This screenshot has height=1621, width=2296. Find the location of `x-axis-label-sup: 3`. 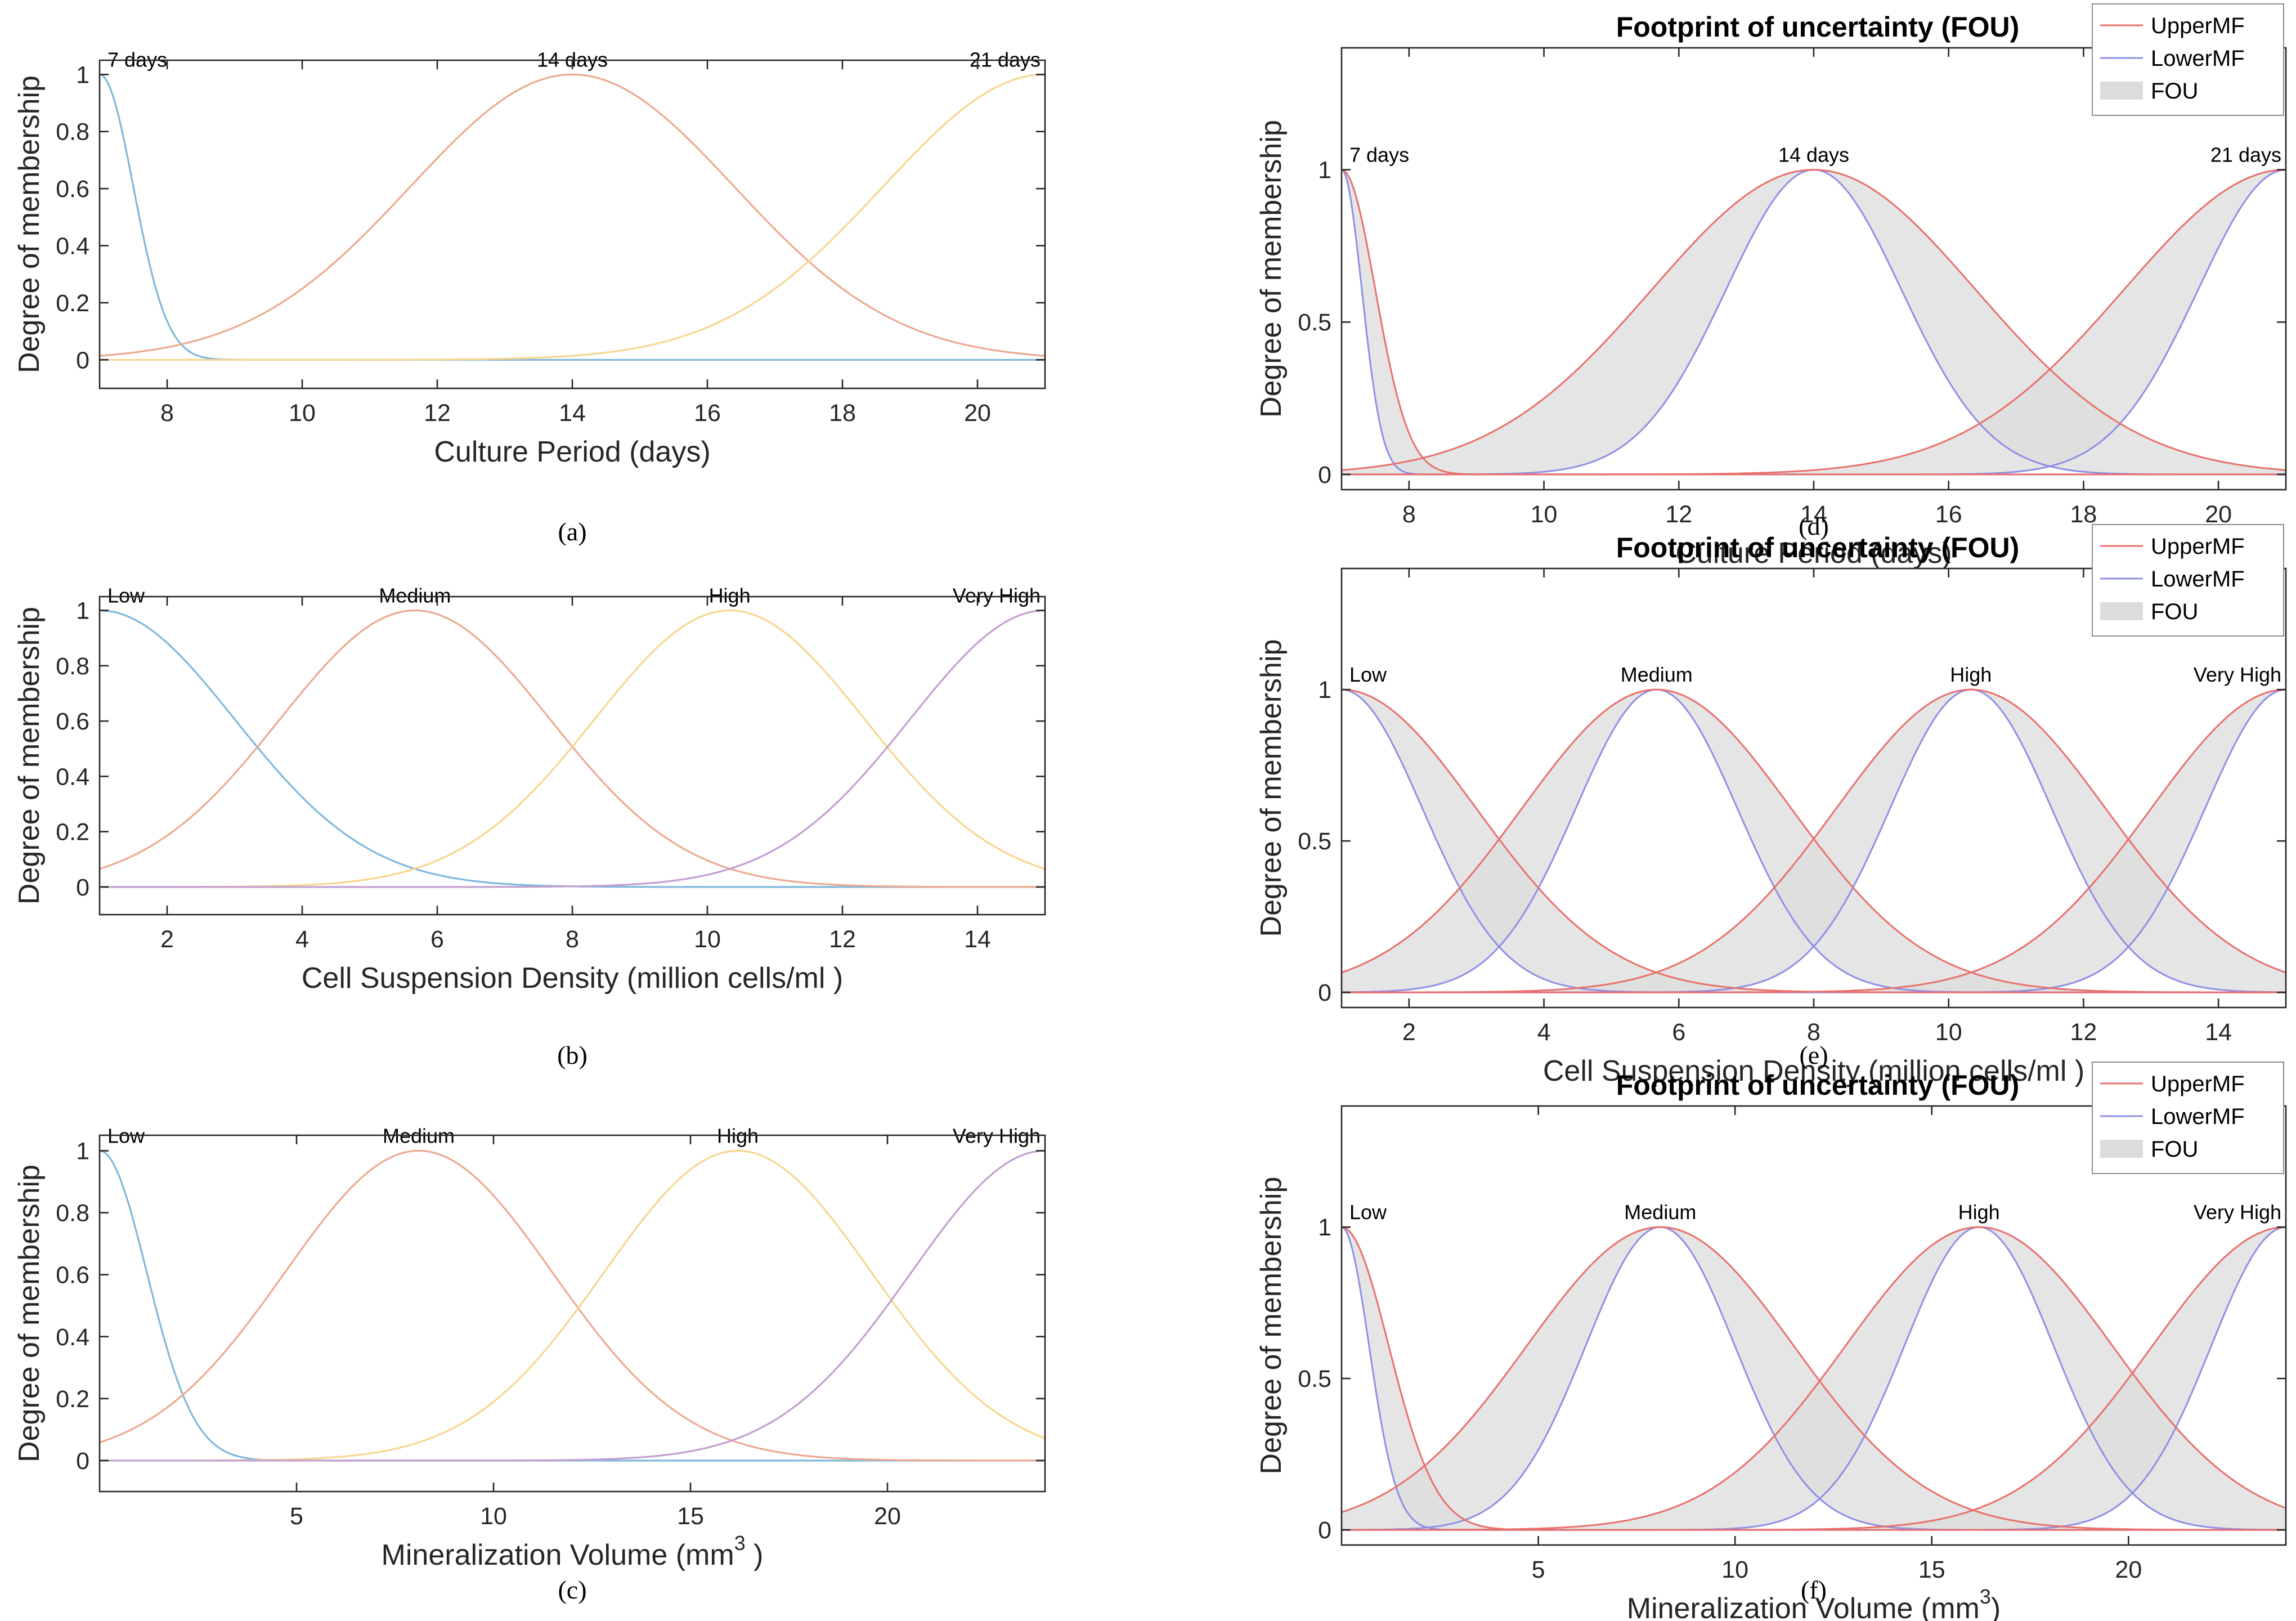

x-axis-label-sup: 3 is located at coordinates (740, 1543).